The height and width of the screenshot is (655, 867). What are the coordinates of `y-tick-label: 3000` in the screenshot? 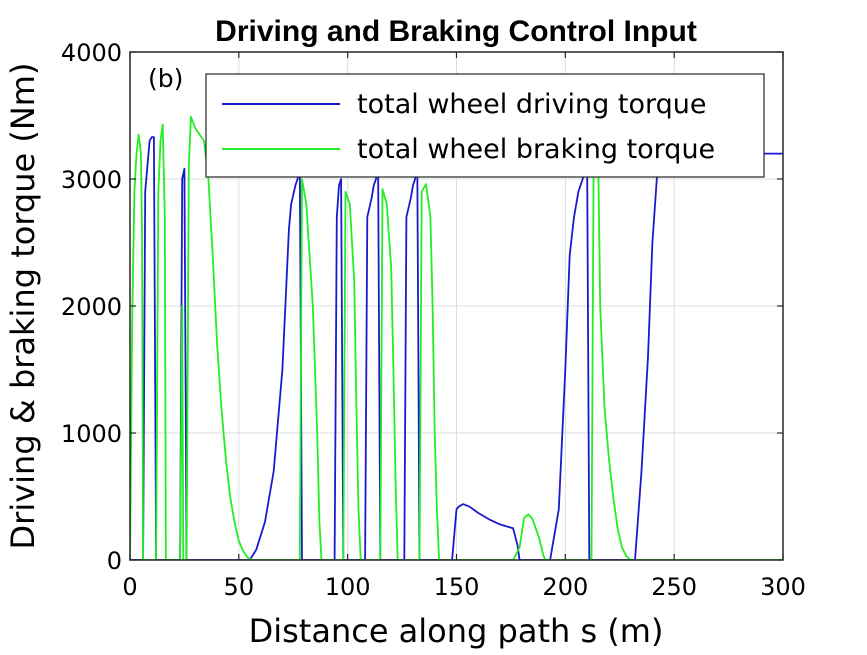 It's located at (91, 180).